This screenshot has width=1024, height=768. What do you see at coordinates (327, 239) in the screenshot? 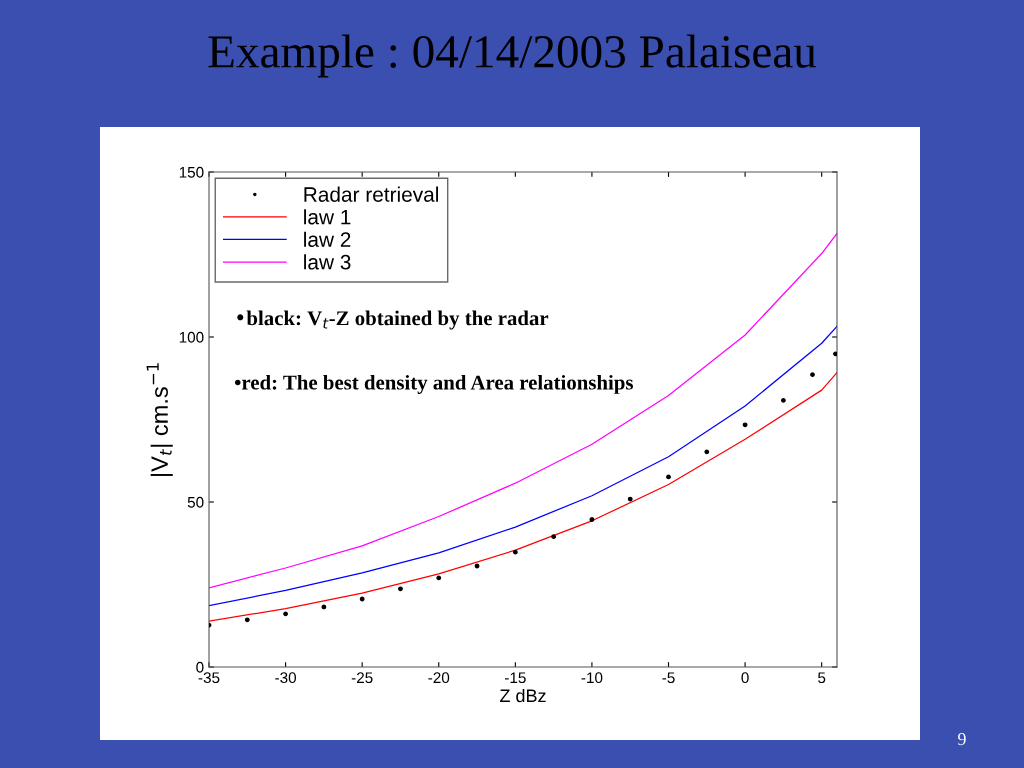
I see `legend-label: law 2` at bounding box center [327, 239].